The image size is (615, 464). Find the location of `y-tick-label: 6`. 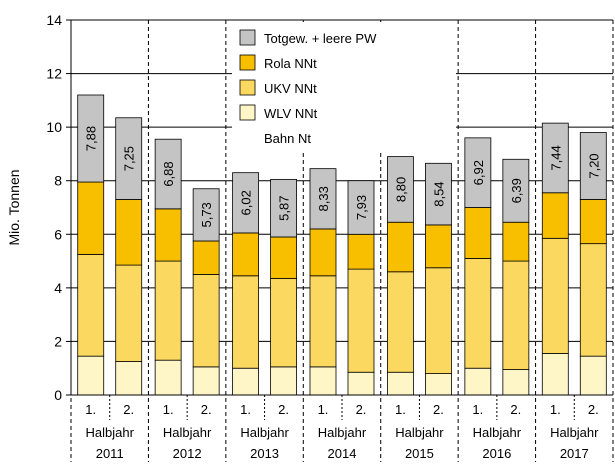

y-tick-label: 6 is located at coordinates (58, 234).